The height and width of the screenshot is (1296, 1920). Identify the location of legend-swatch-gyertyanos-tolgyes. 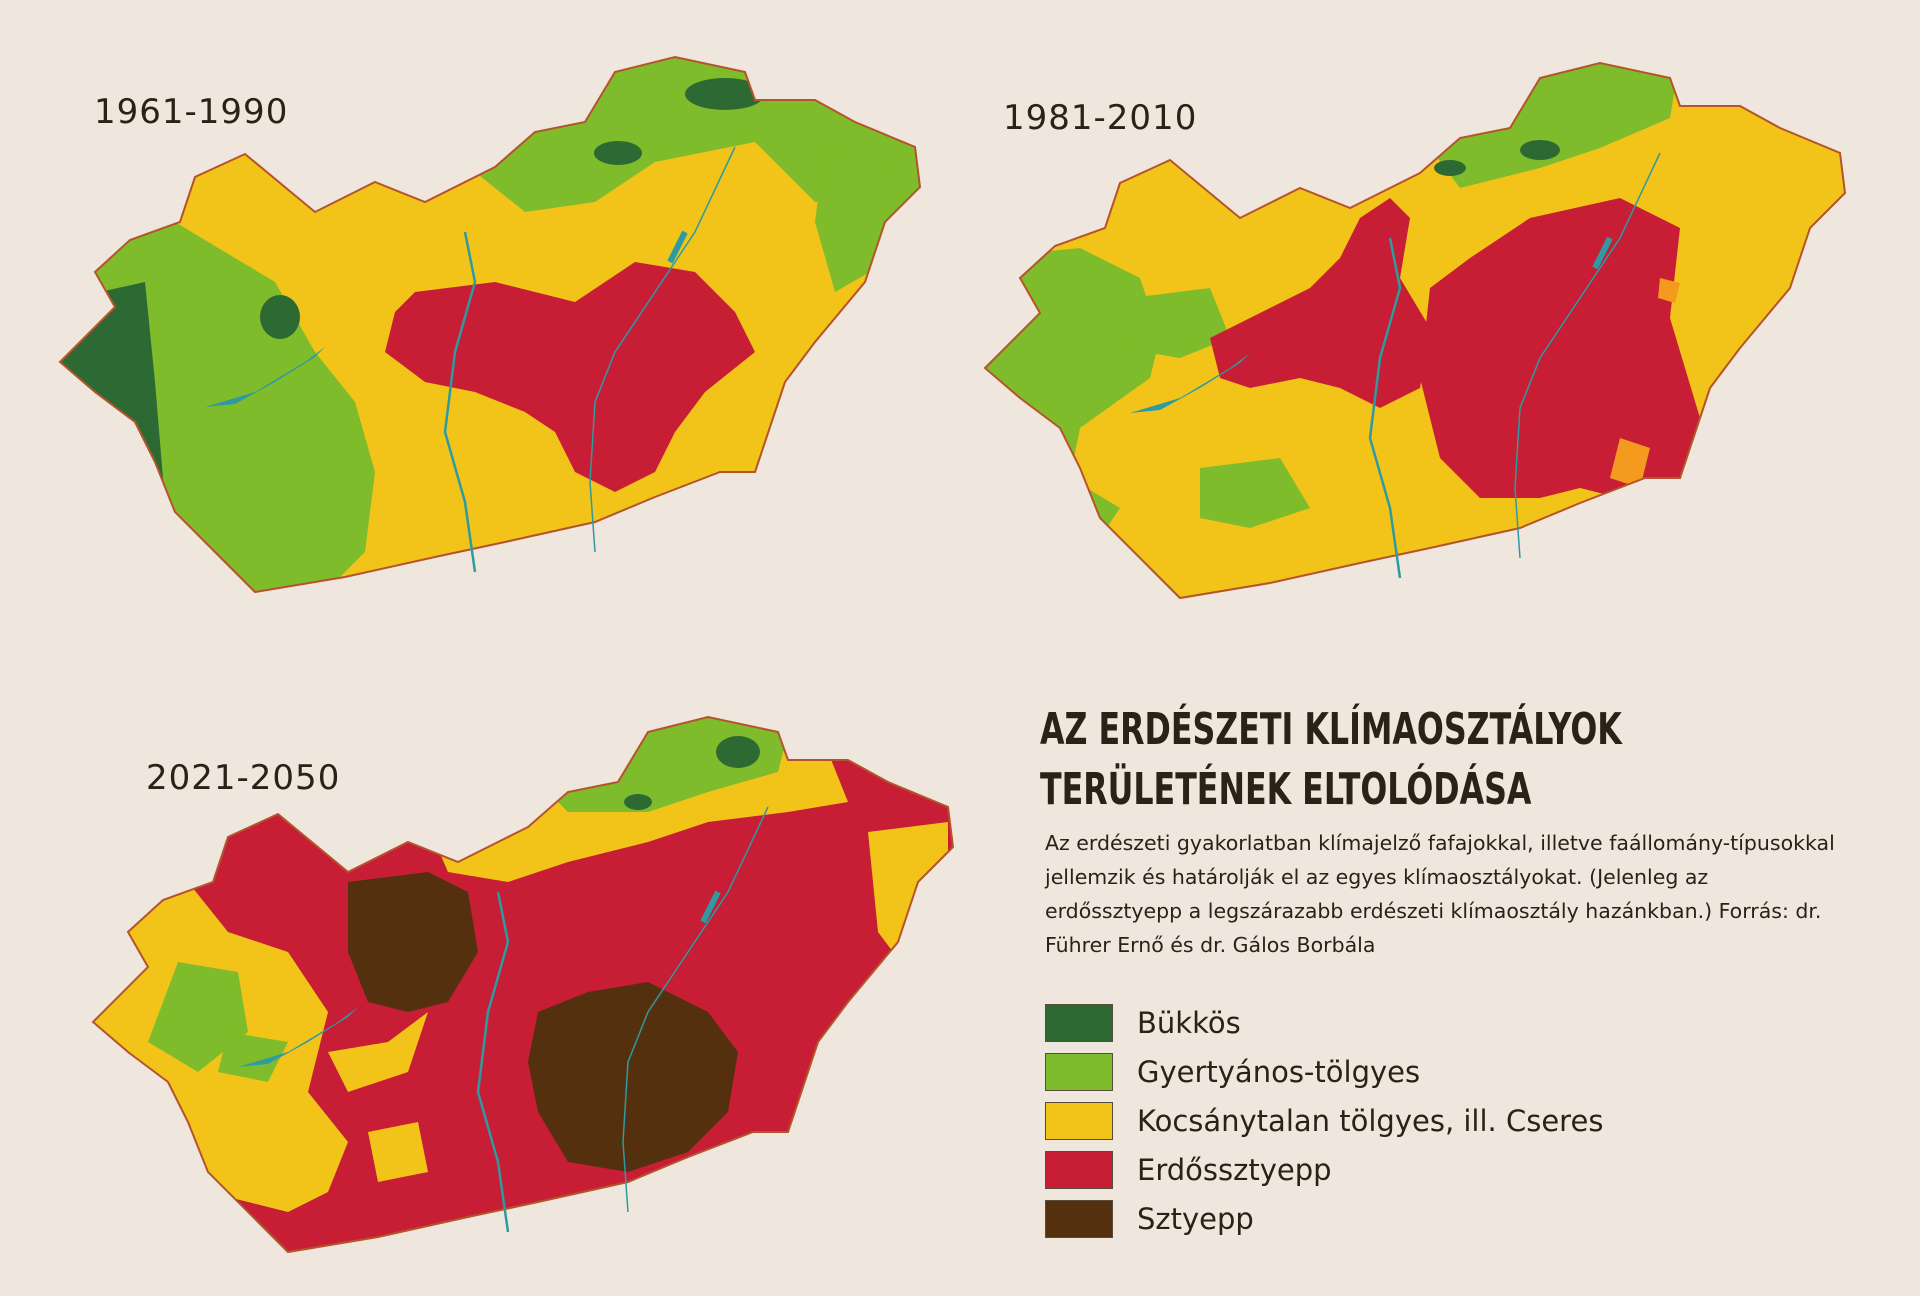
(1079, 1071).